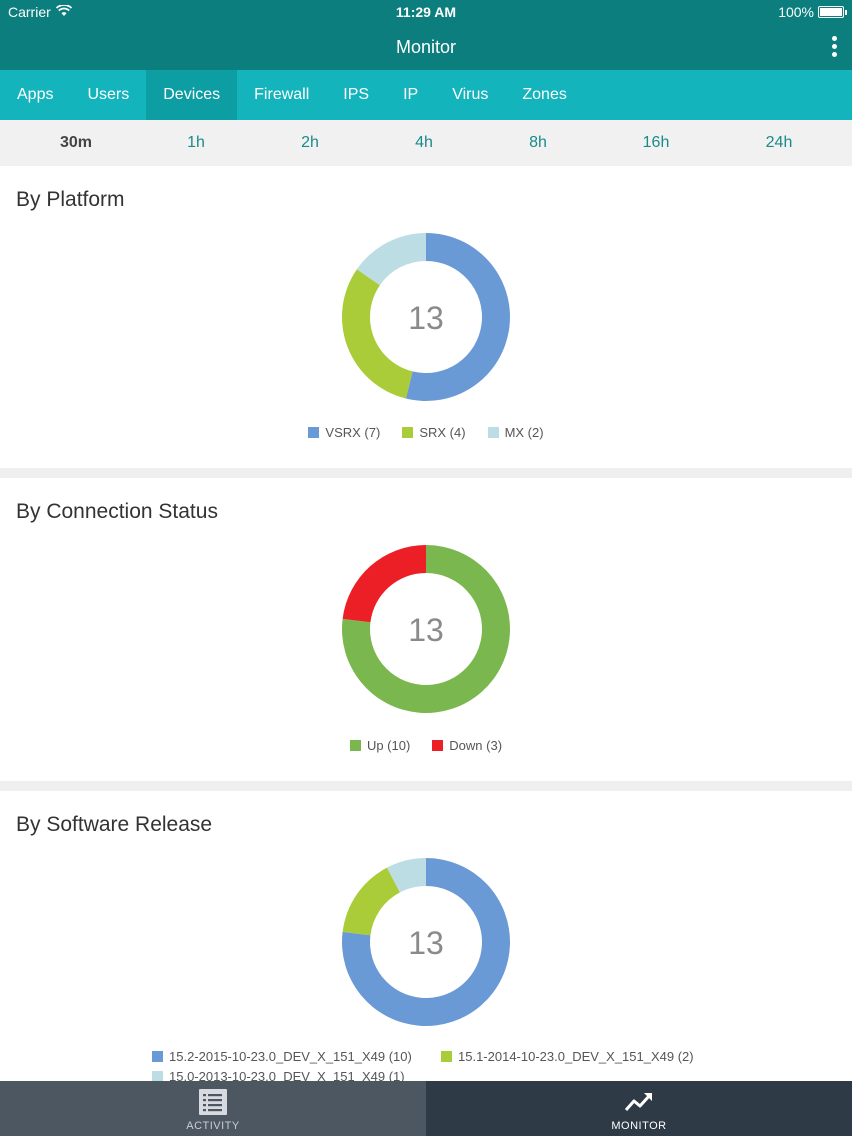 This screenshot has width=852, height=1136. Describe the element at coordinates (406, 875) in the screenshot. I see `donut-slice-15-0-2013-10-23-0-dev-x-151-x49` at that location.